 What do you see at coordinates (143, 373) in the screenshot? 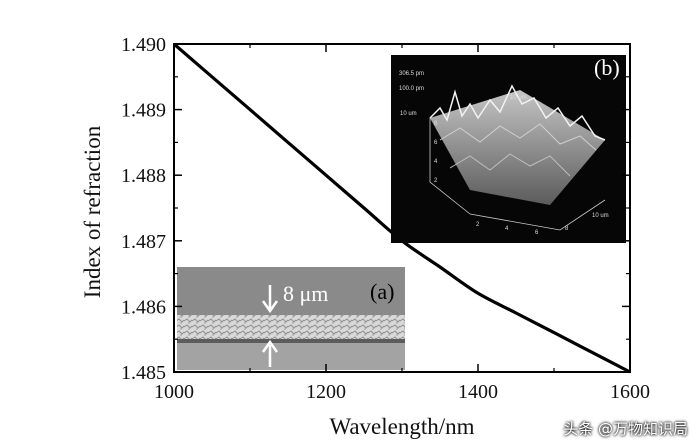
I see `y-tick-label: 1.485` at bounding box center [143, 373].